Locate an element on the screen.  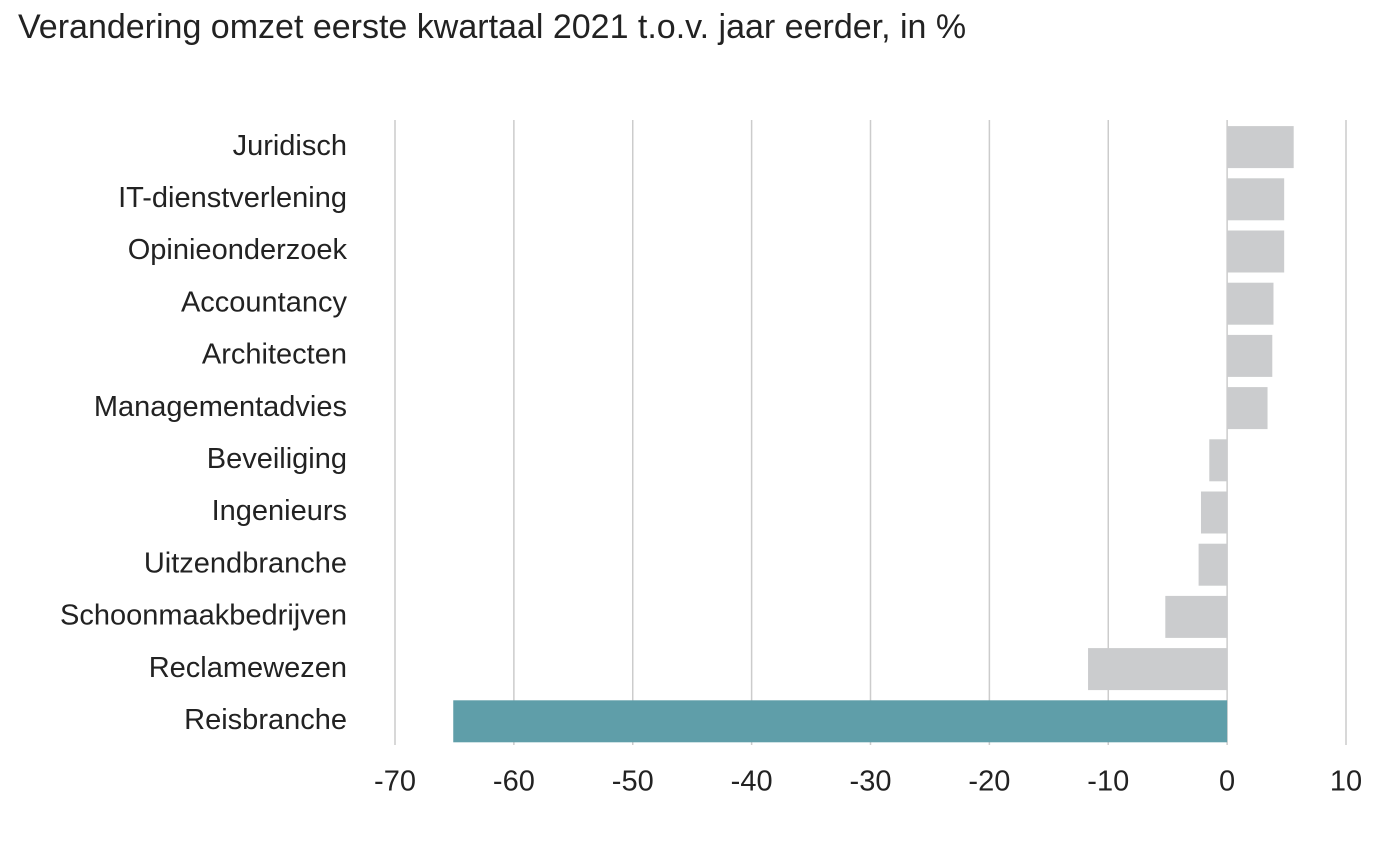
category-label: Juridisch is located at coordinates (290, 146).